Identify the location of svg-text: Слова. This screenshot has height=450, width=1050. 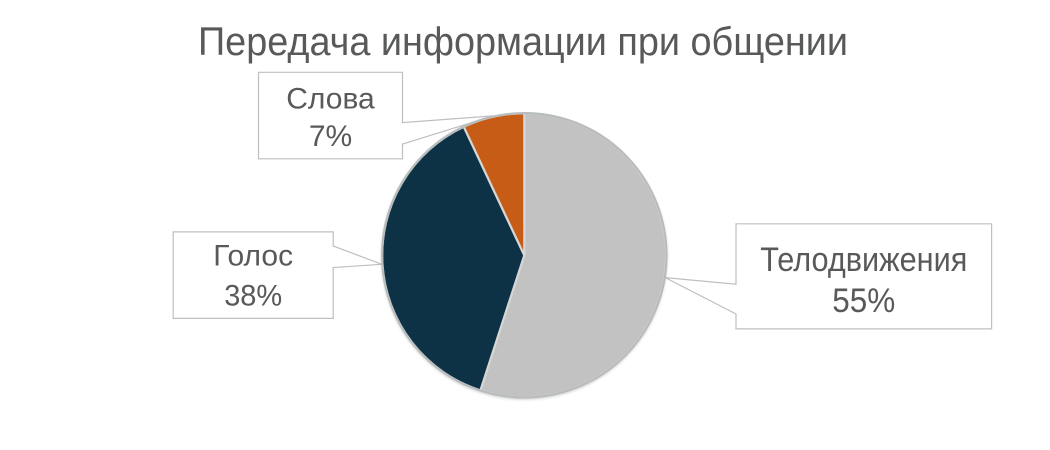
(330, 98).